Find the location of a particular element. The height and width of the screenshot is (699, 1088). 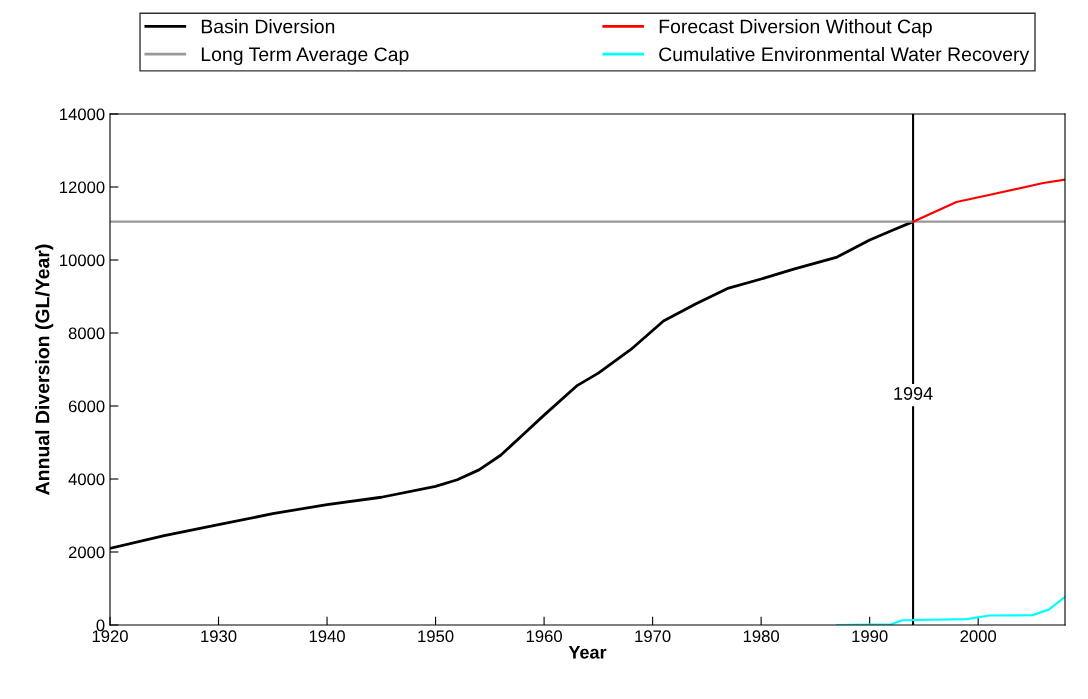

y-tick-label: 2000 is located at coordinates (86, 552).